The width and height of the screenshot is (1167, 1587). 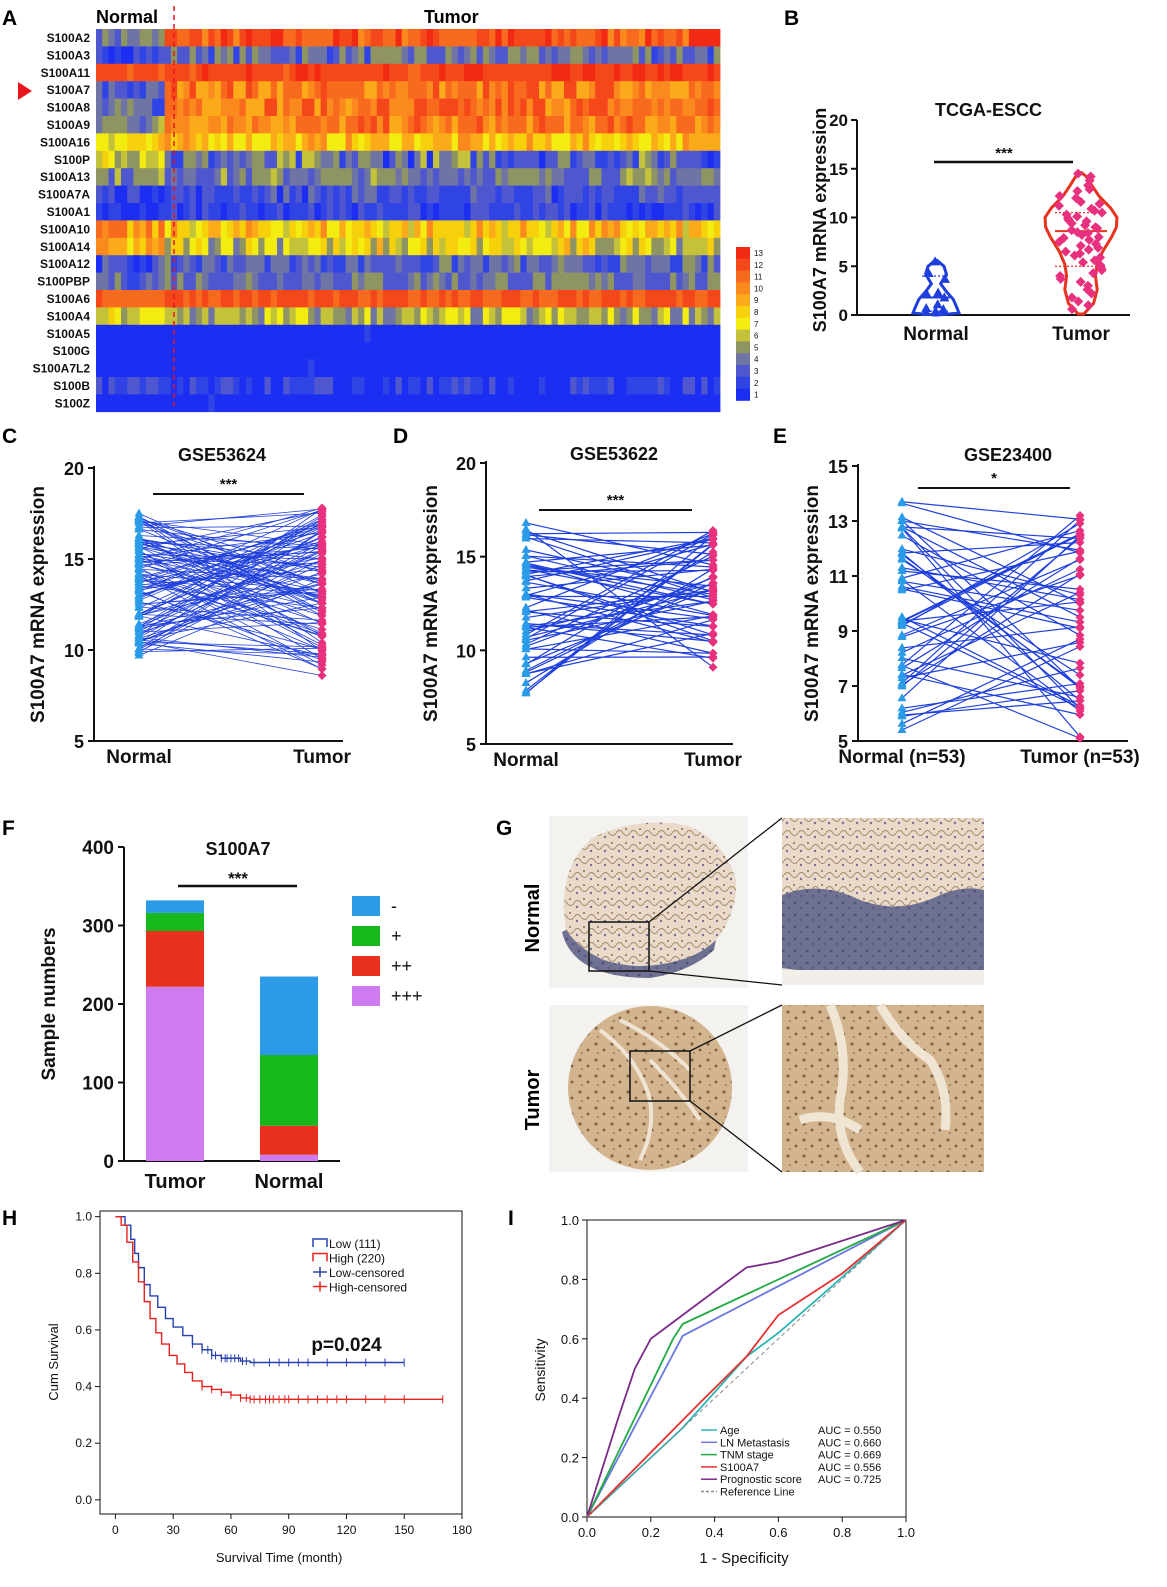 I want to click on y-tick-label: 11, so click(x=838, y=577).